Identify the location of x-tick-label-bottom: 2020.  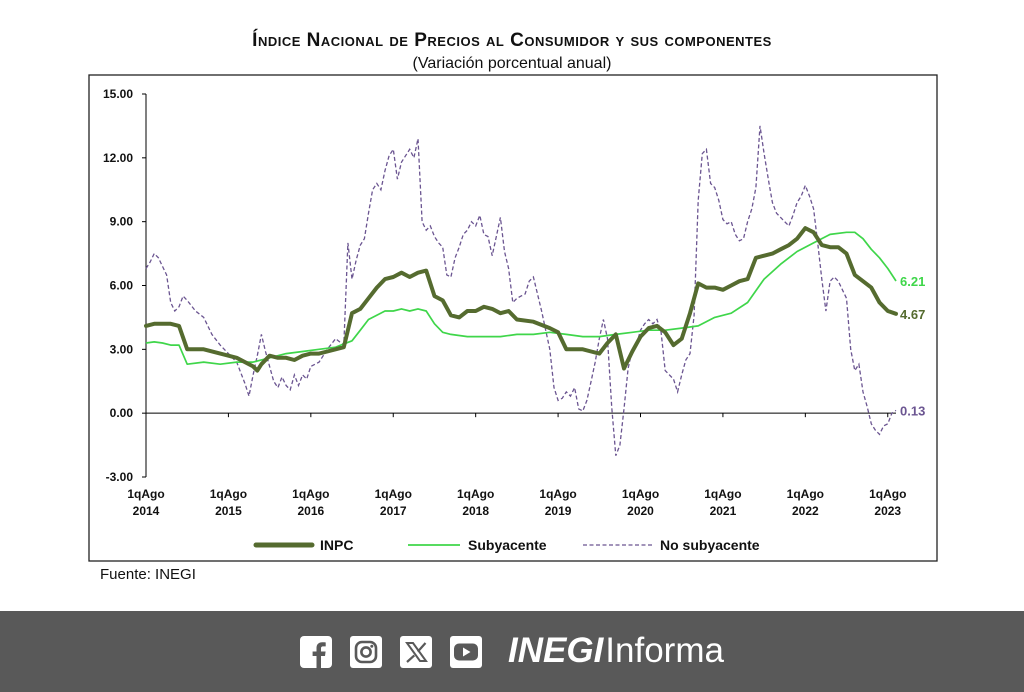
(640, 511).